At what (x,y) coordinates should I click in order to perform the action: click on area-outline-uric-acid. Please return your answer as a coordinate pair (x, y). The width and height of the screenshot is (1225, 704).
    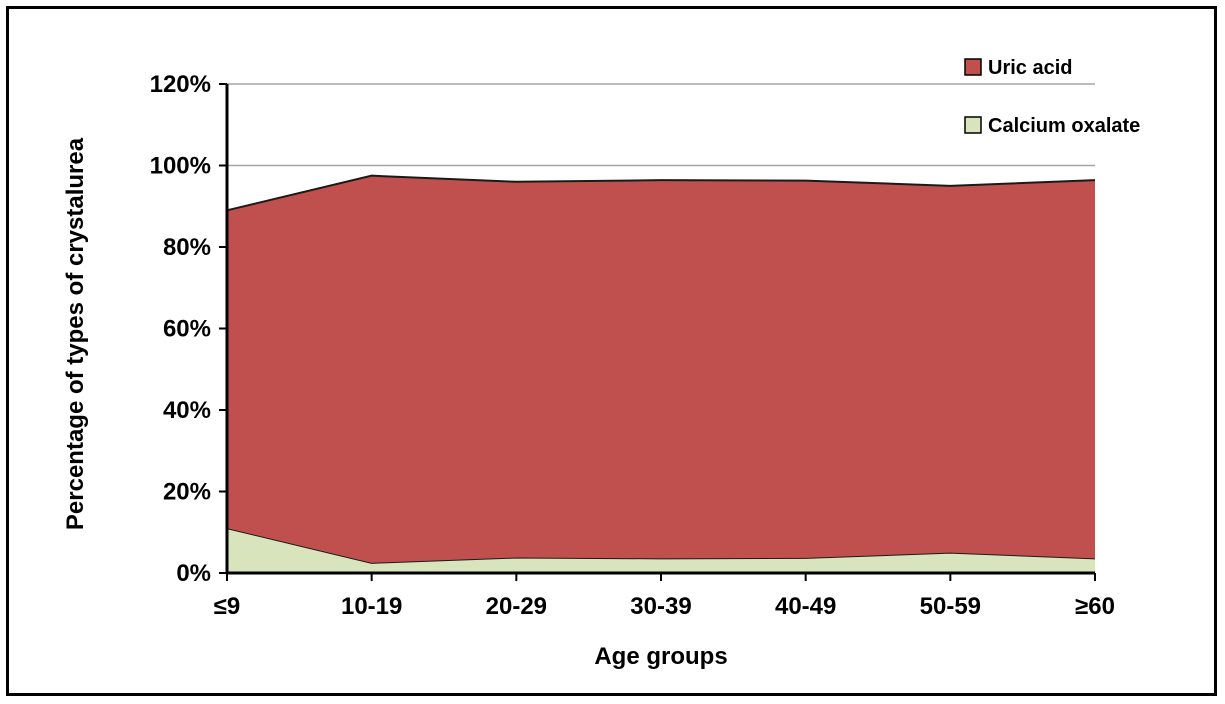
    Looking at the image, I should click on (661, 193).